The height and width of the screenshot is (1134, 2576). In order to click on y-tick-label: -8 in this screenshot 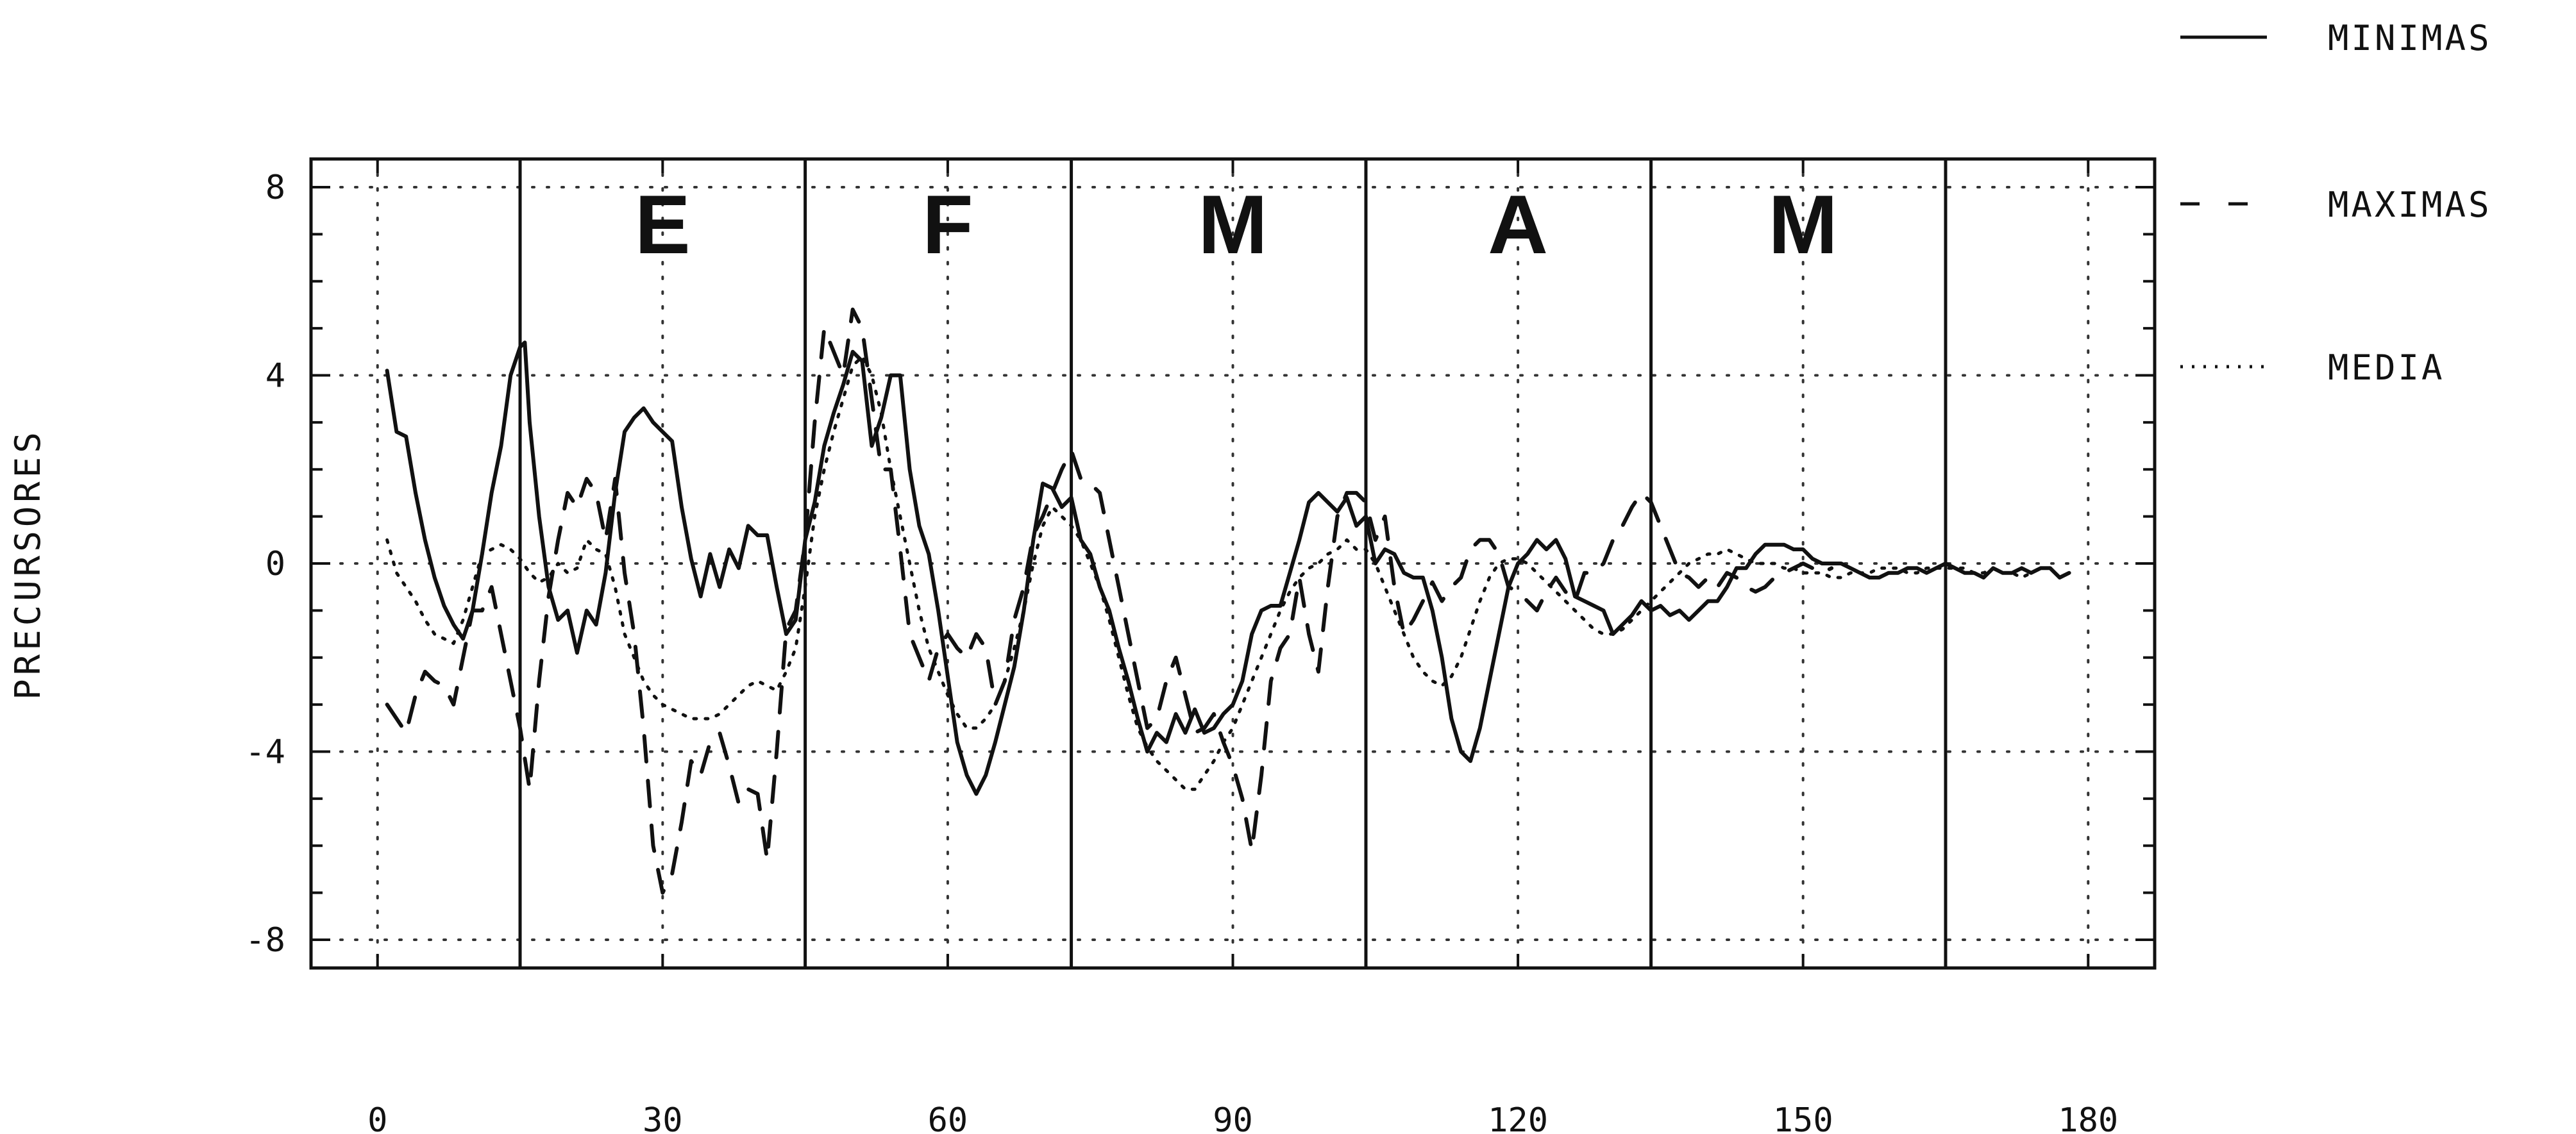, I will do `click(265, 940)`.